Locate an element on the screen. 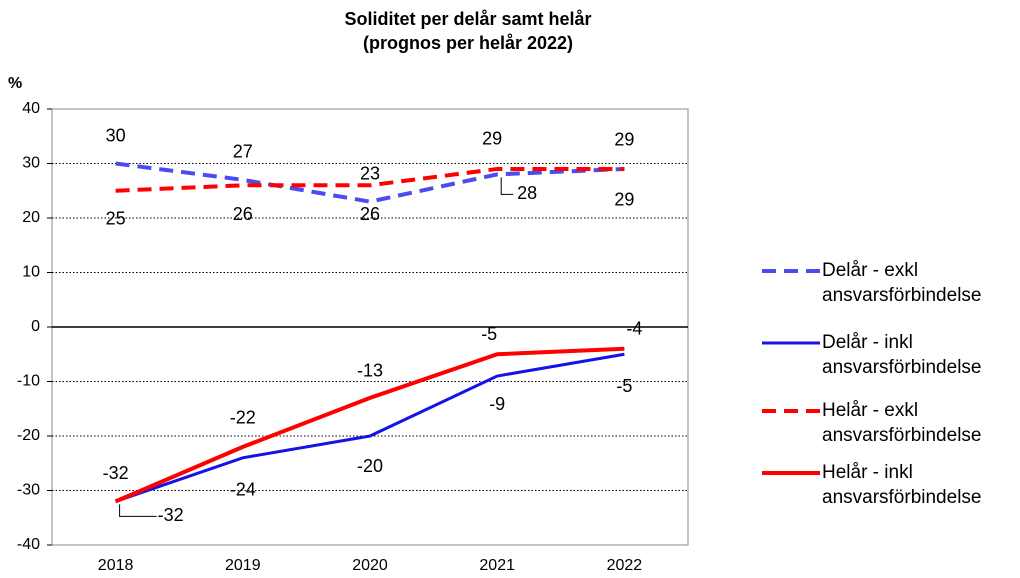 This screenshot has height=578, width=1020. data-label: -24 is located at coordinates (243, 490).